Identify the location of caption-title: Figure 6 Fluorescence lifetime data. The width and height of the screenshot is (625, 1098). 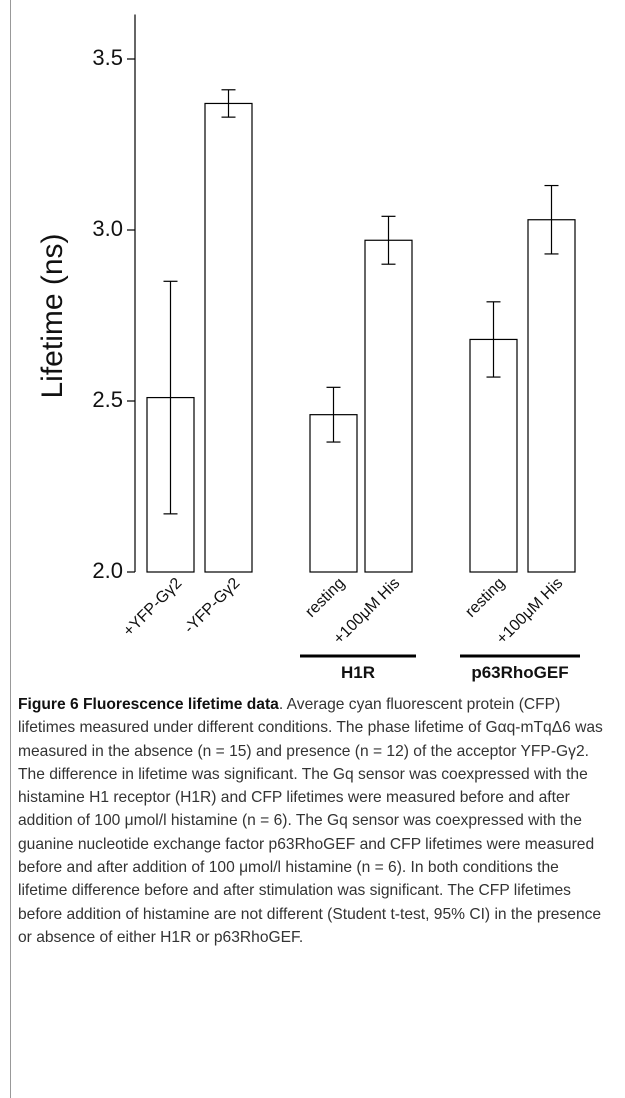
(148, 704).